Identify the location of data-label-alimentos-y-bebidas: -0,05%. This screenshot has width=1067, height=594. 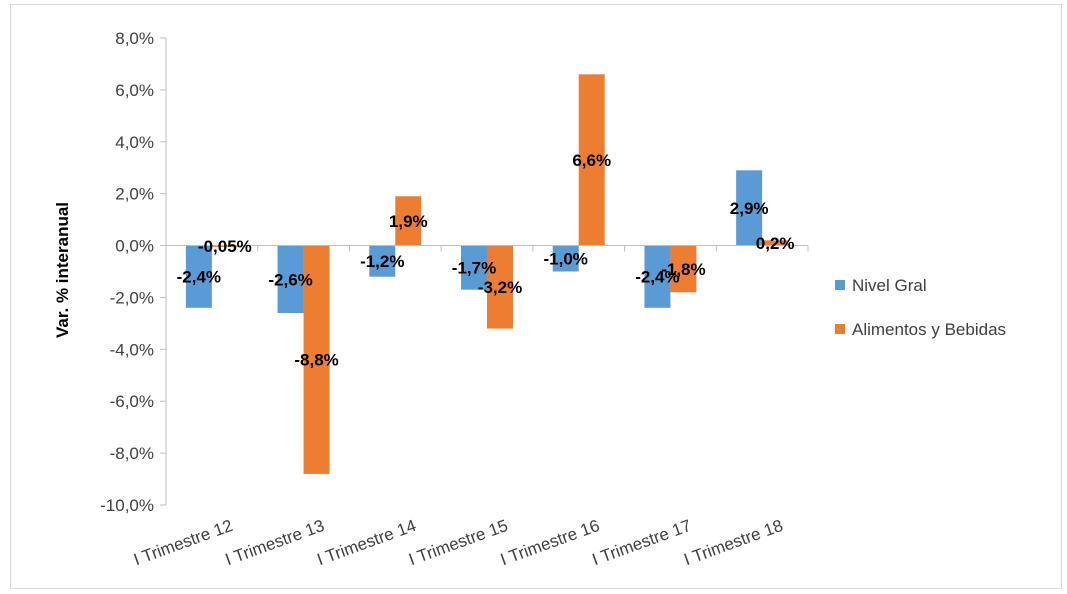
(225, 246).